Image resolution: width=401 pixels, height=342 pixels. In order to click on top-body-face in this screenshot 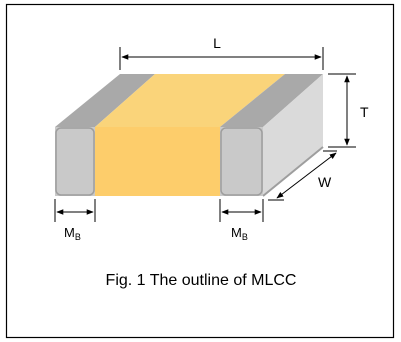, I will do `click(190, 100)`.